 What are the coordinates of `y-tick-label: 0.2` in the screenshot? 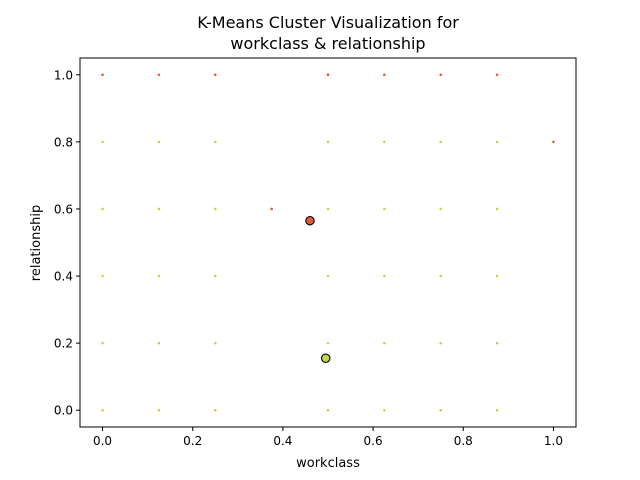 It's located at (63, 344).